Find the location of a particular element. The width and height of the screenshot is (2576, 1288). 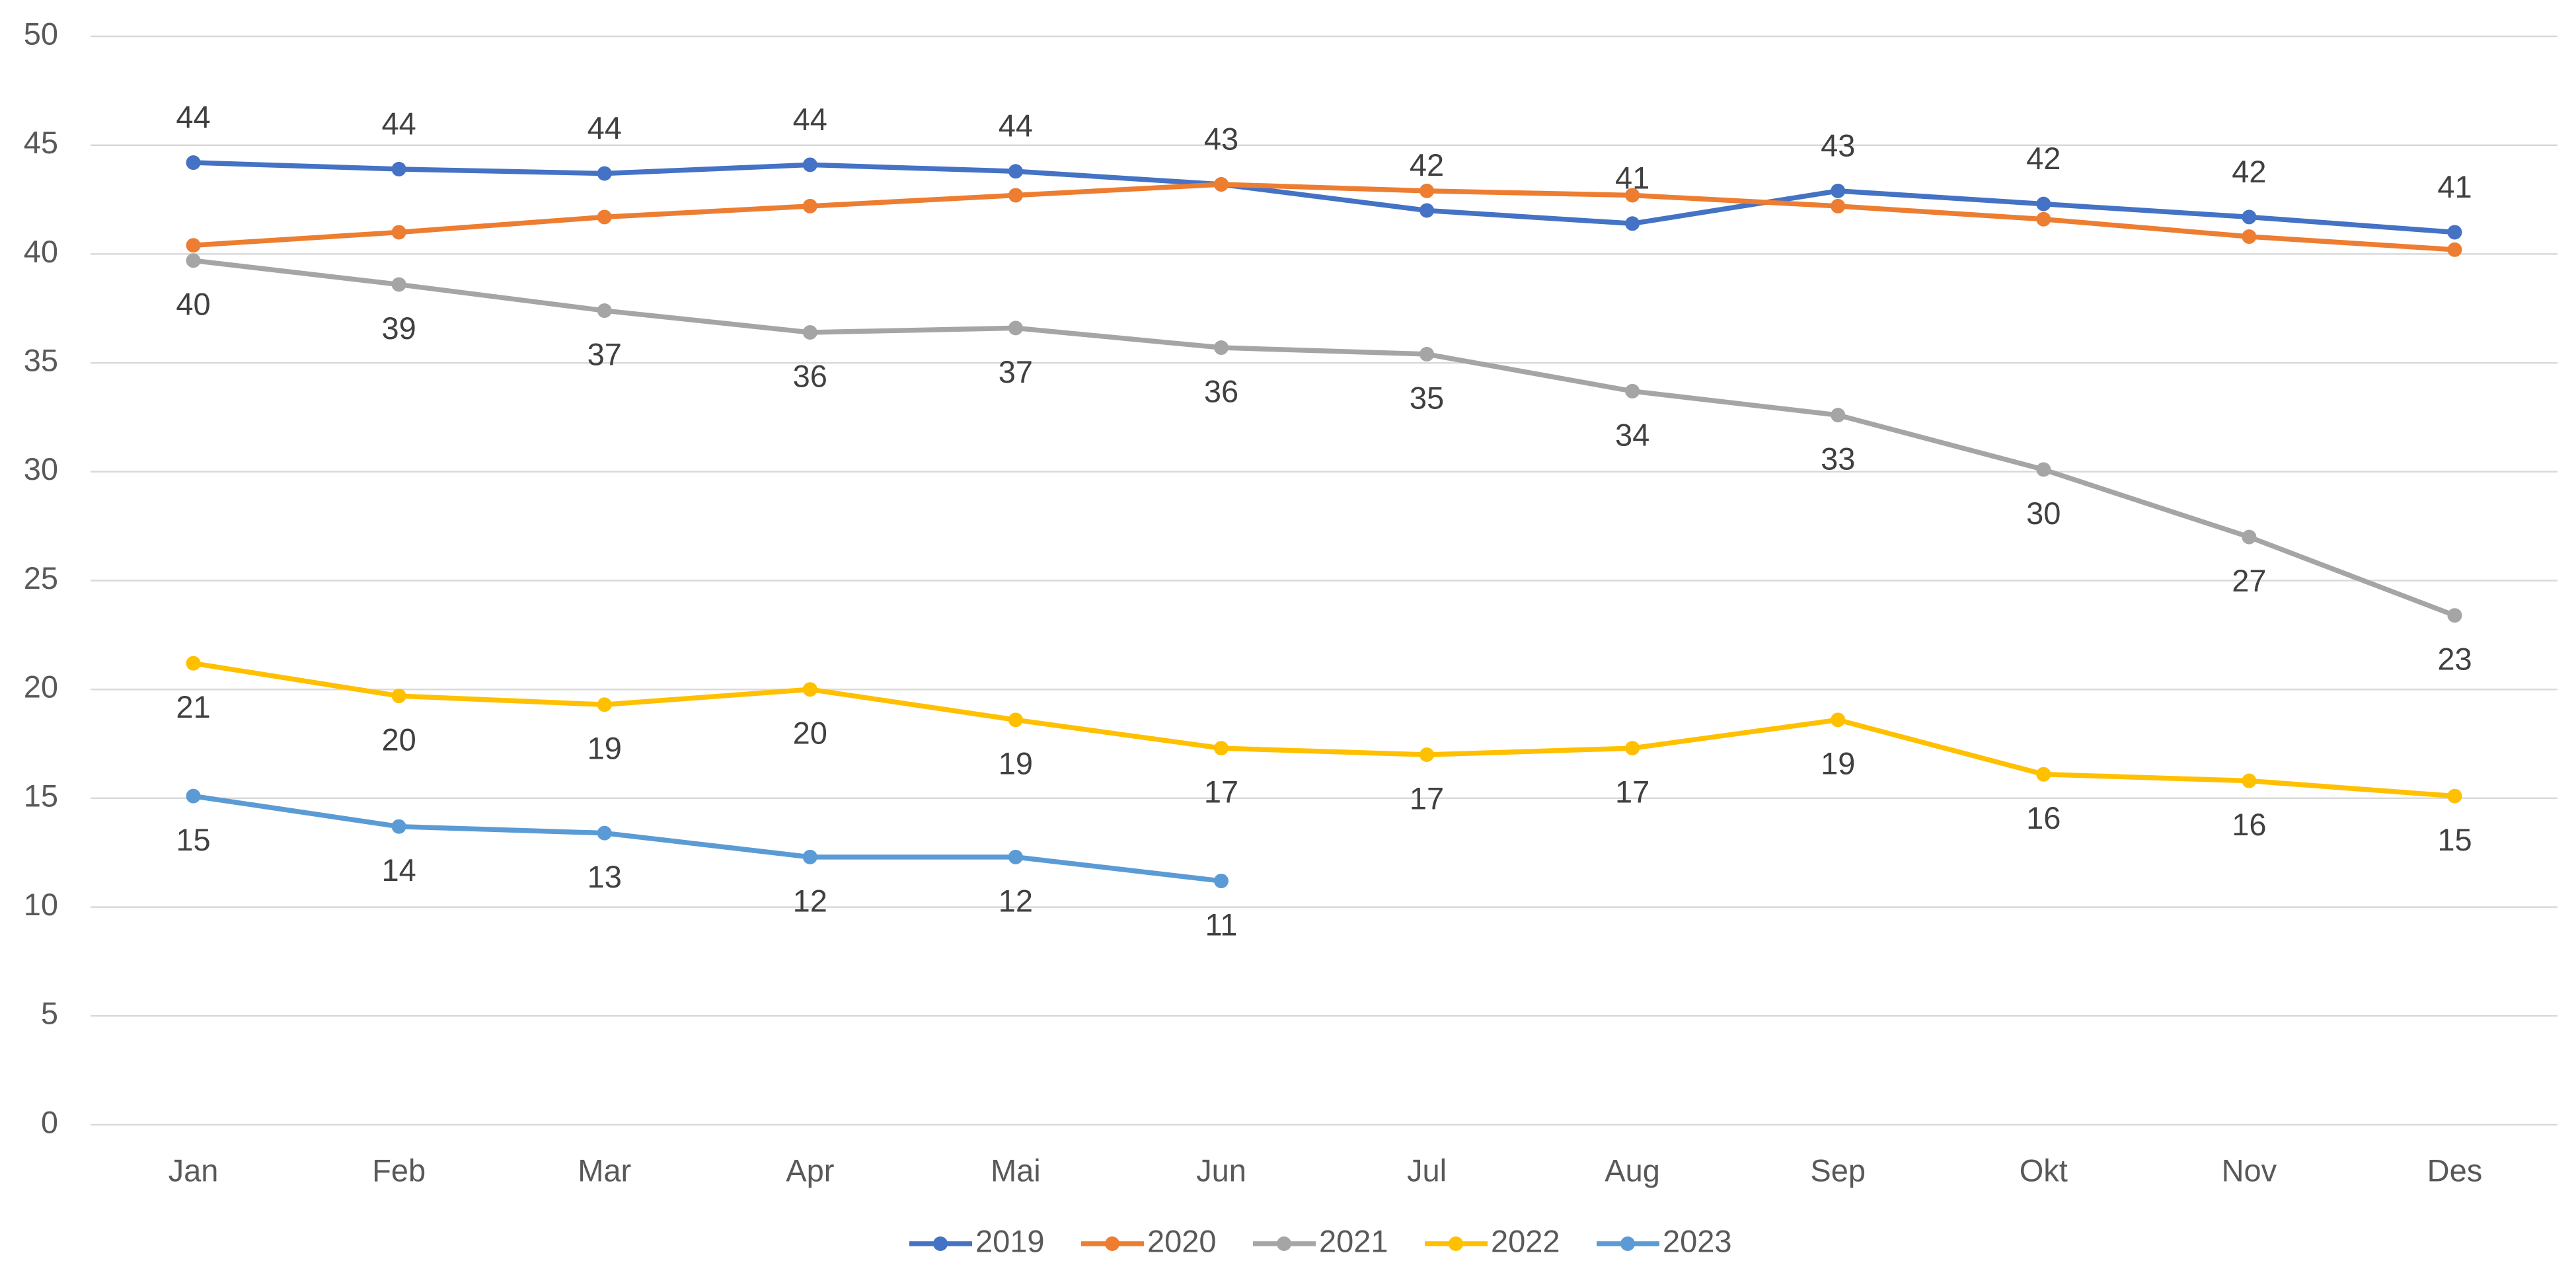

data-label: 34 is located at coordinates (1632, 435).